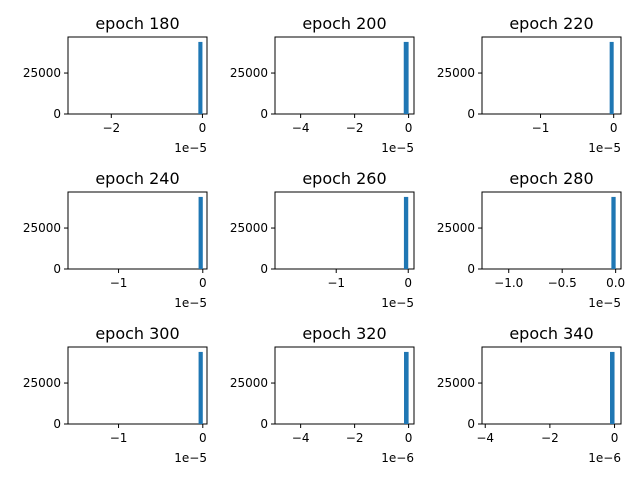 Image resolution: width=640 pixels, height=480 pixels. I want to click on panel-title: epoch 340, so click(551, 333).